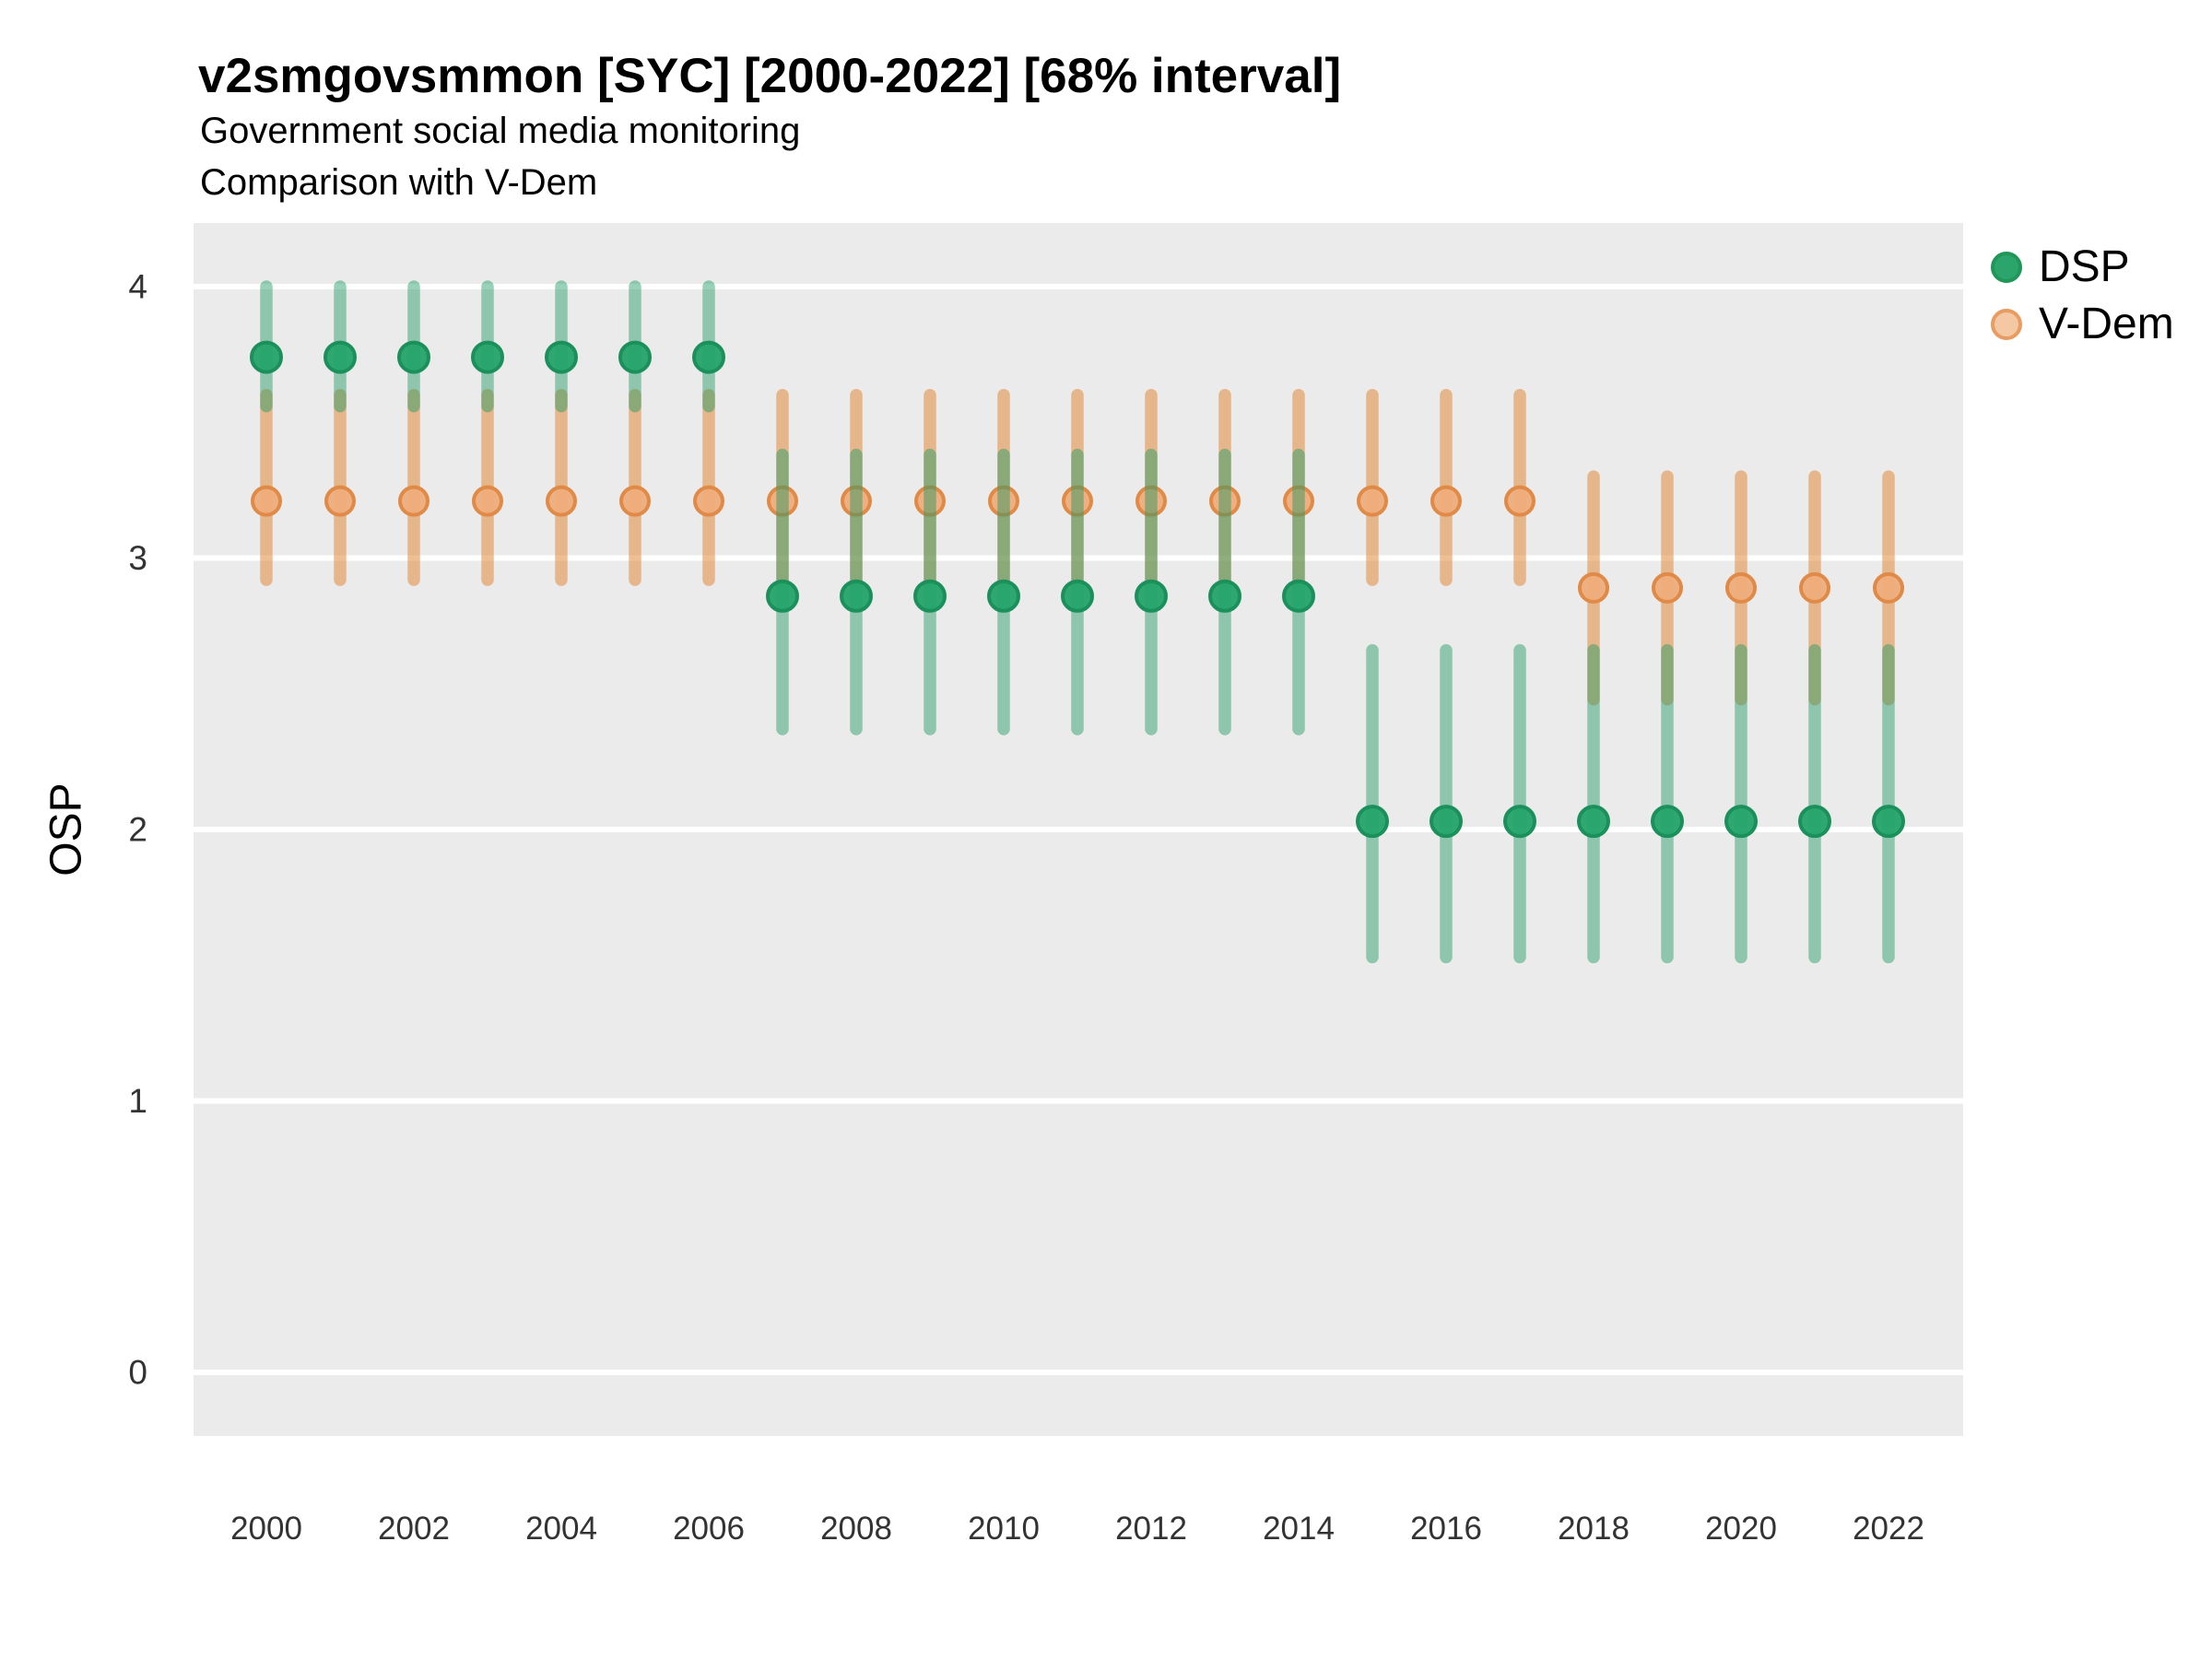 The width and height of the screenshot is (2212, 1659). What do you see at coordinates (1151, 1529) in the screenshot?
I see `x-tick-label: 2012` at bounding box center [1151, 1529].